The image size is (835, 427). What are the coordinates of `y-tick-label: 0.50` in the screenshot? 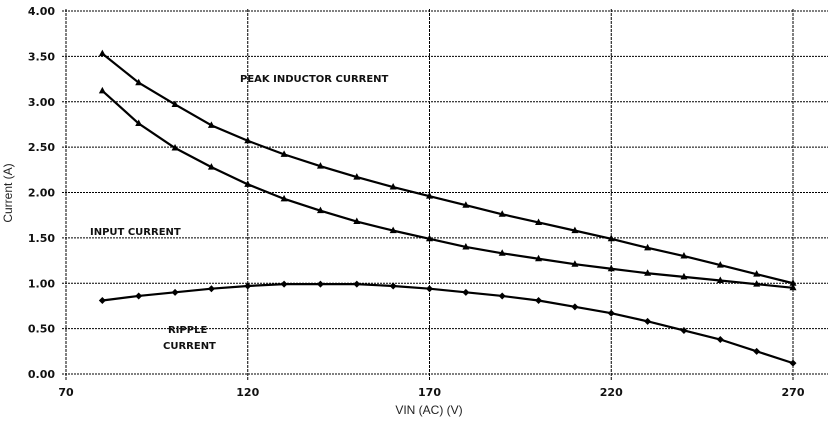 It's located at (41, 329).